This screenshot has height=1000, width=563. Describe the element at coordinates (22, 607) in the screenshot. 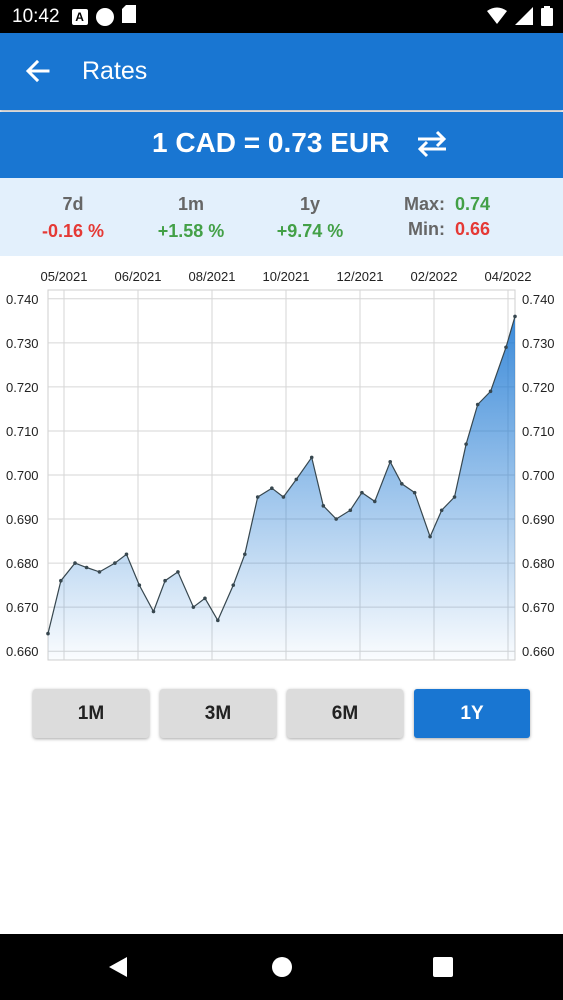

I see `y-tick-label-left: 0.670` at that location.